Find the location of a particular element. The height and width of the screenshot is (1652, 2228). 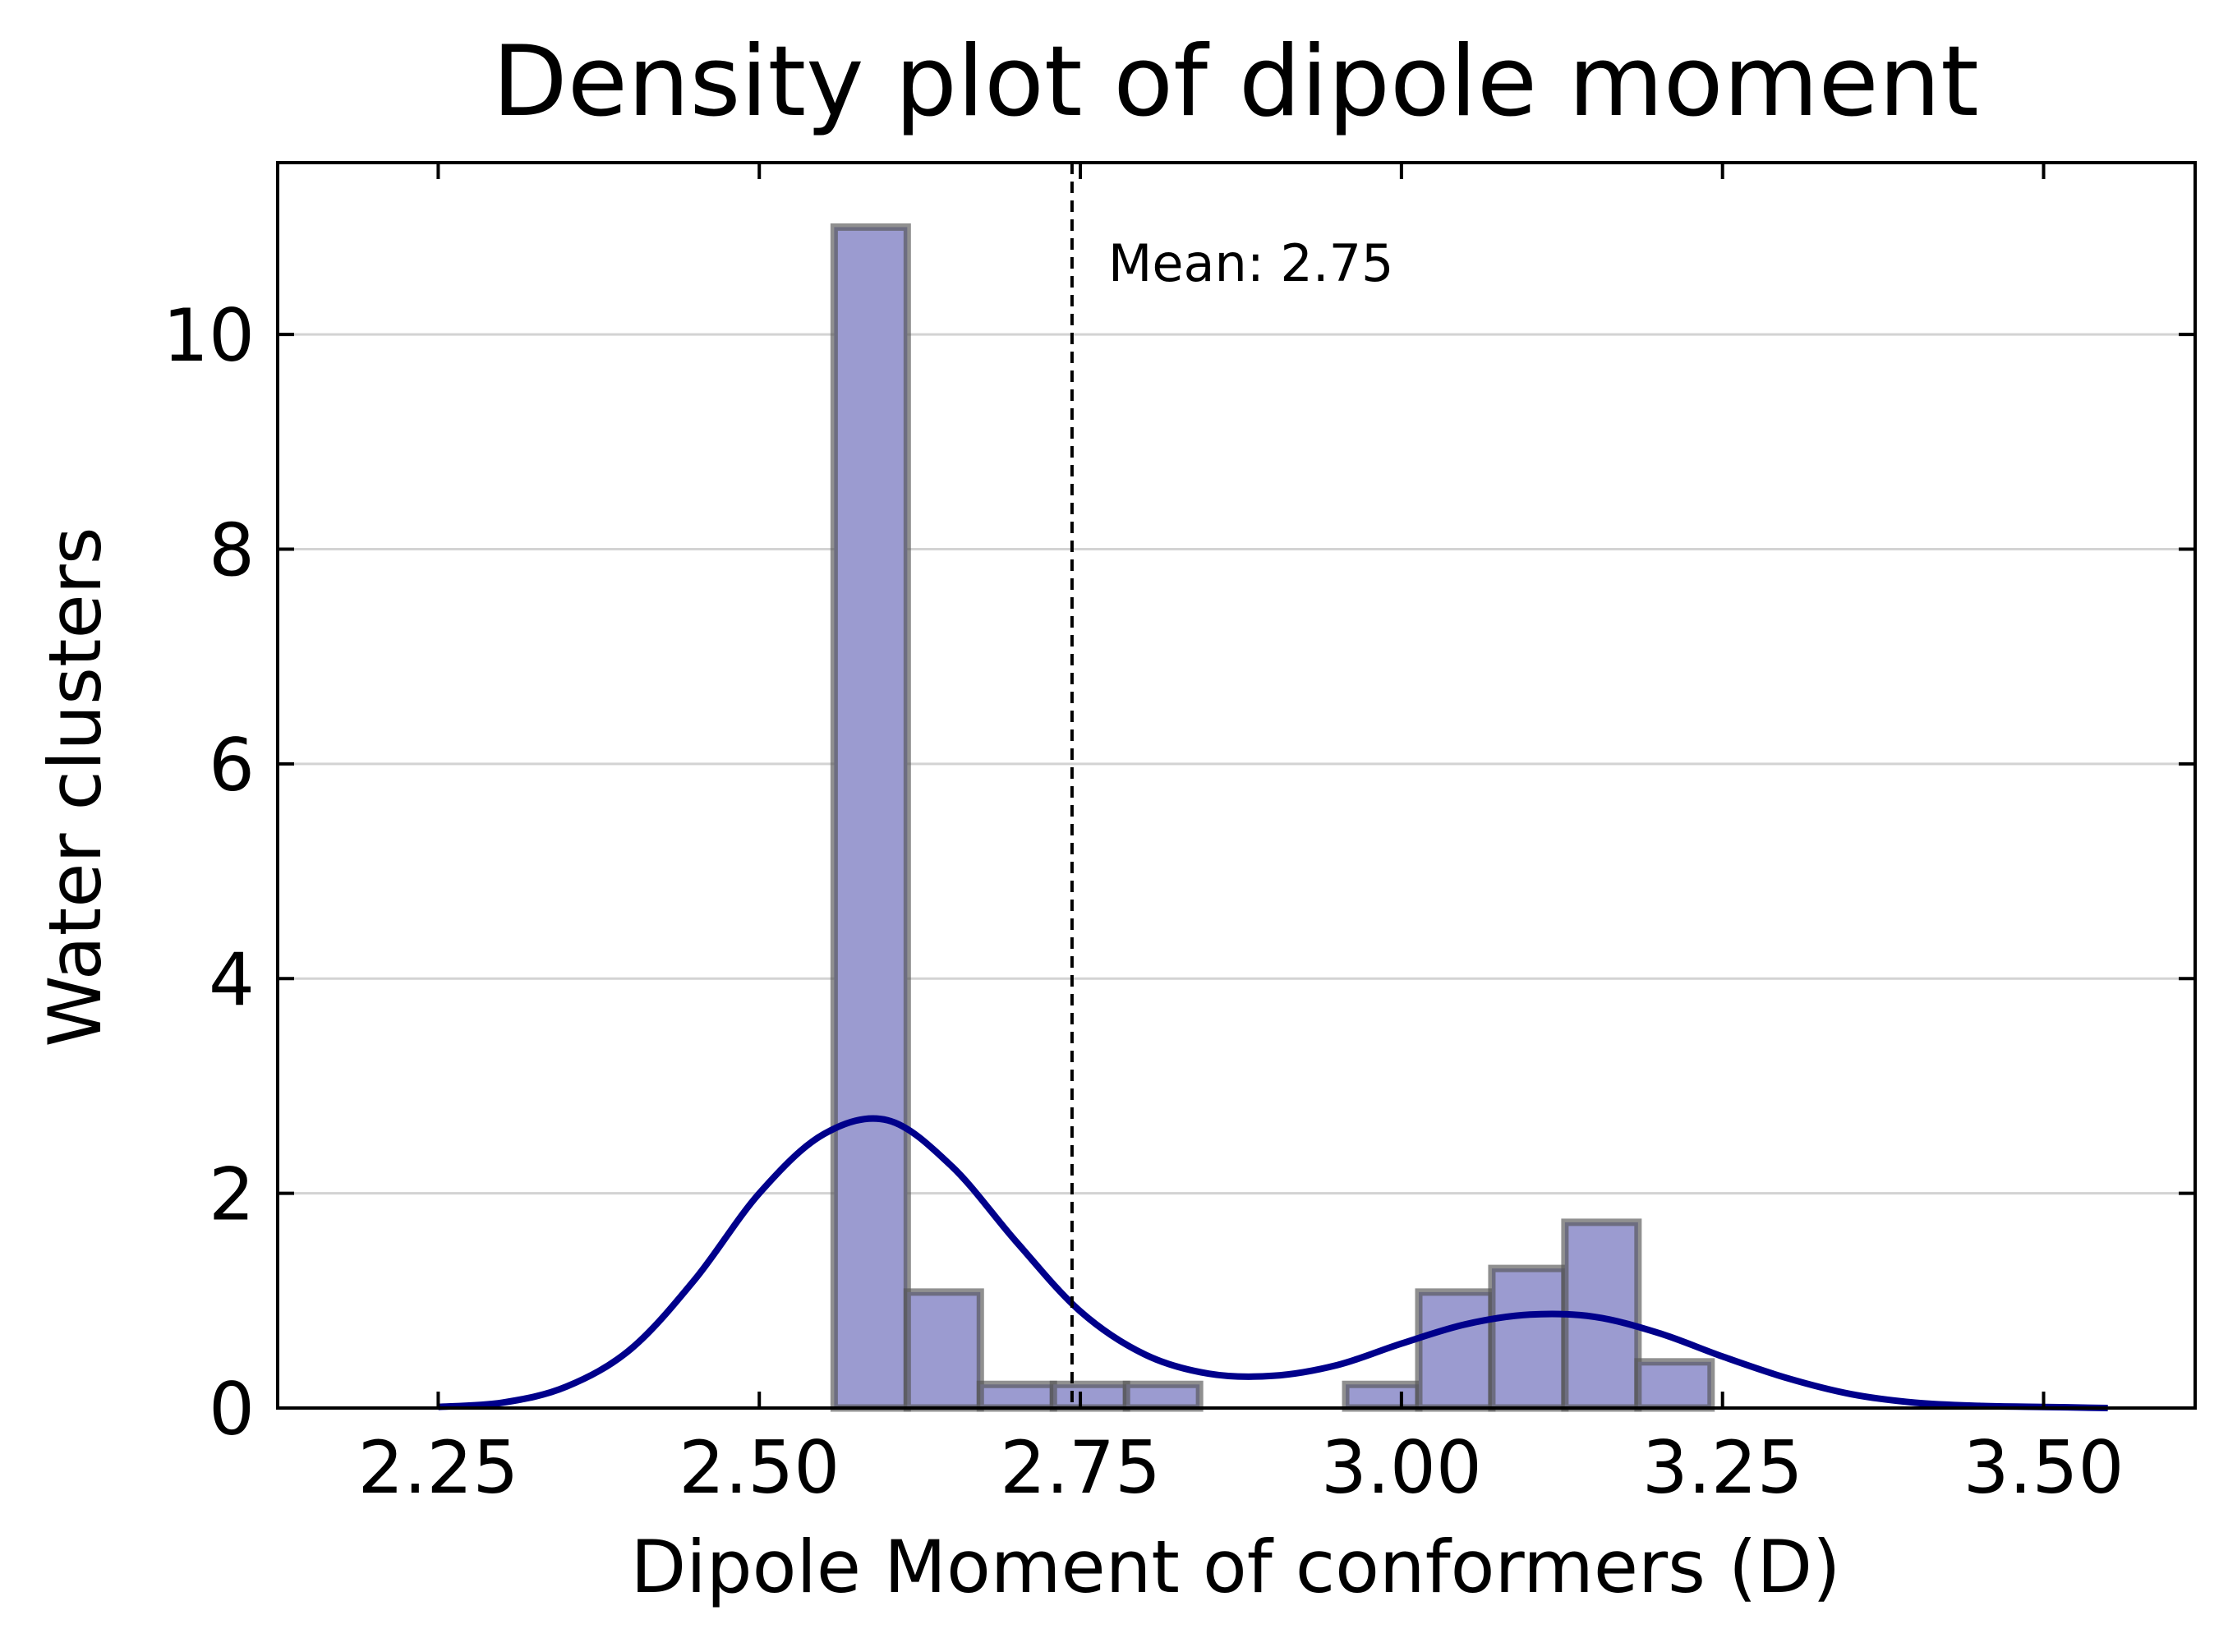

mean-layer: Mean: 2.75 is located at coordinates (1232, 786).